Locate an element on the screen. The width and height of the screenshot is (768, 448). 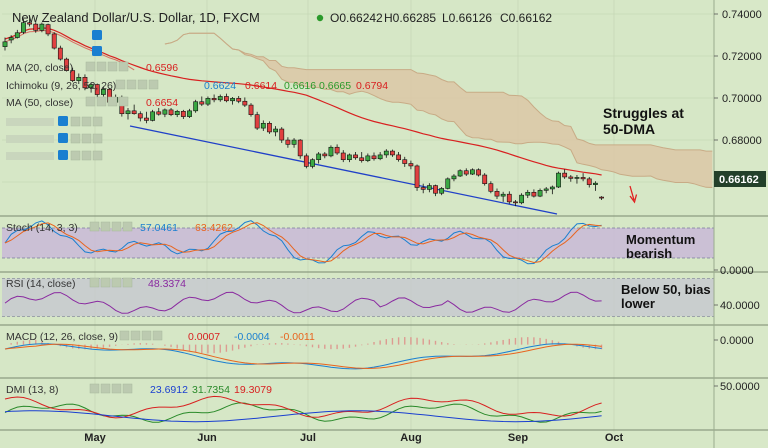
dmi-panel: DMI (13, 8) 23.6912 31.7354 19.3079 is located at coordinates (303, 403).